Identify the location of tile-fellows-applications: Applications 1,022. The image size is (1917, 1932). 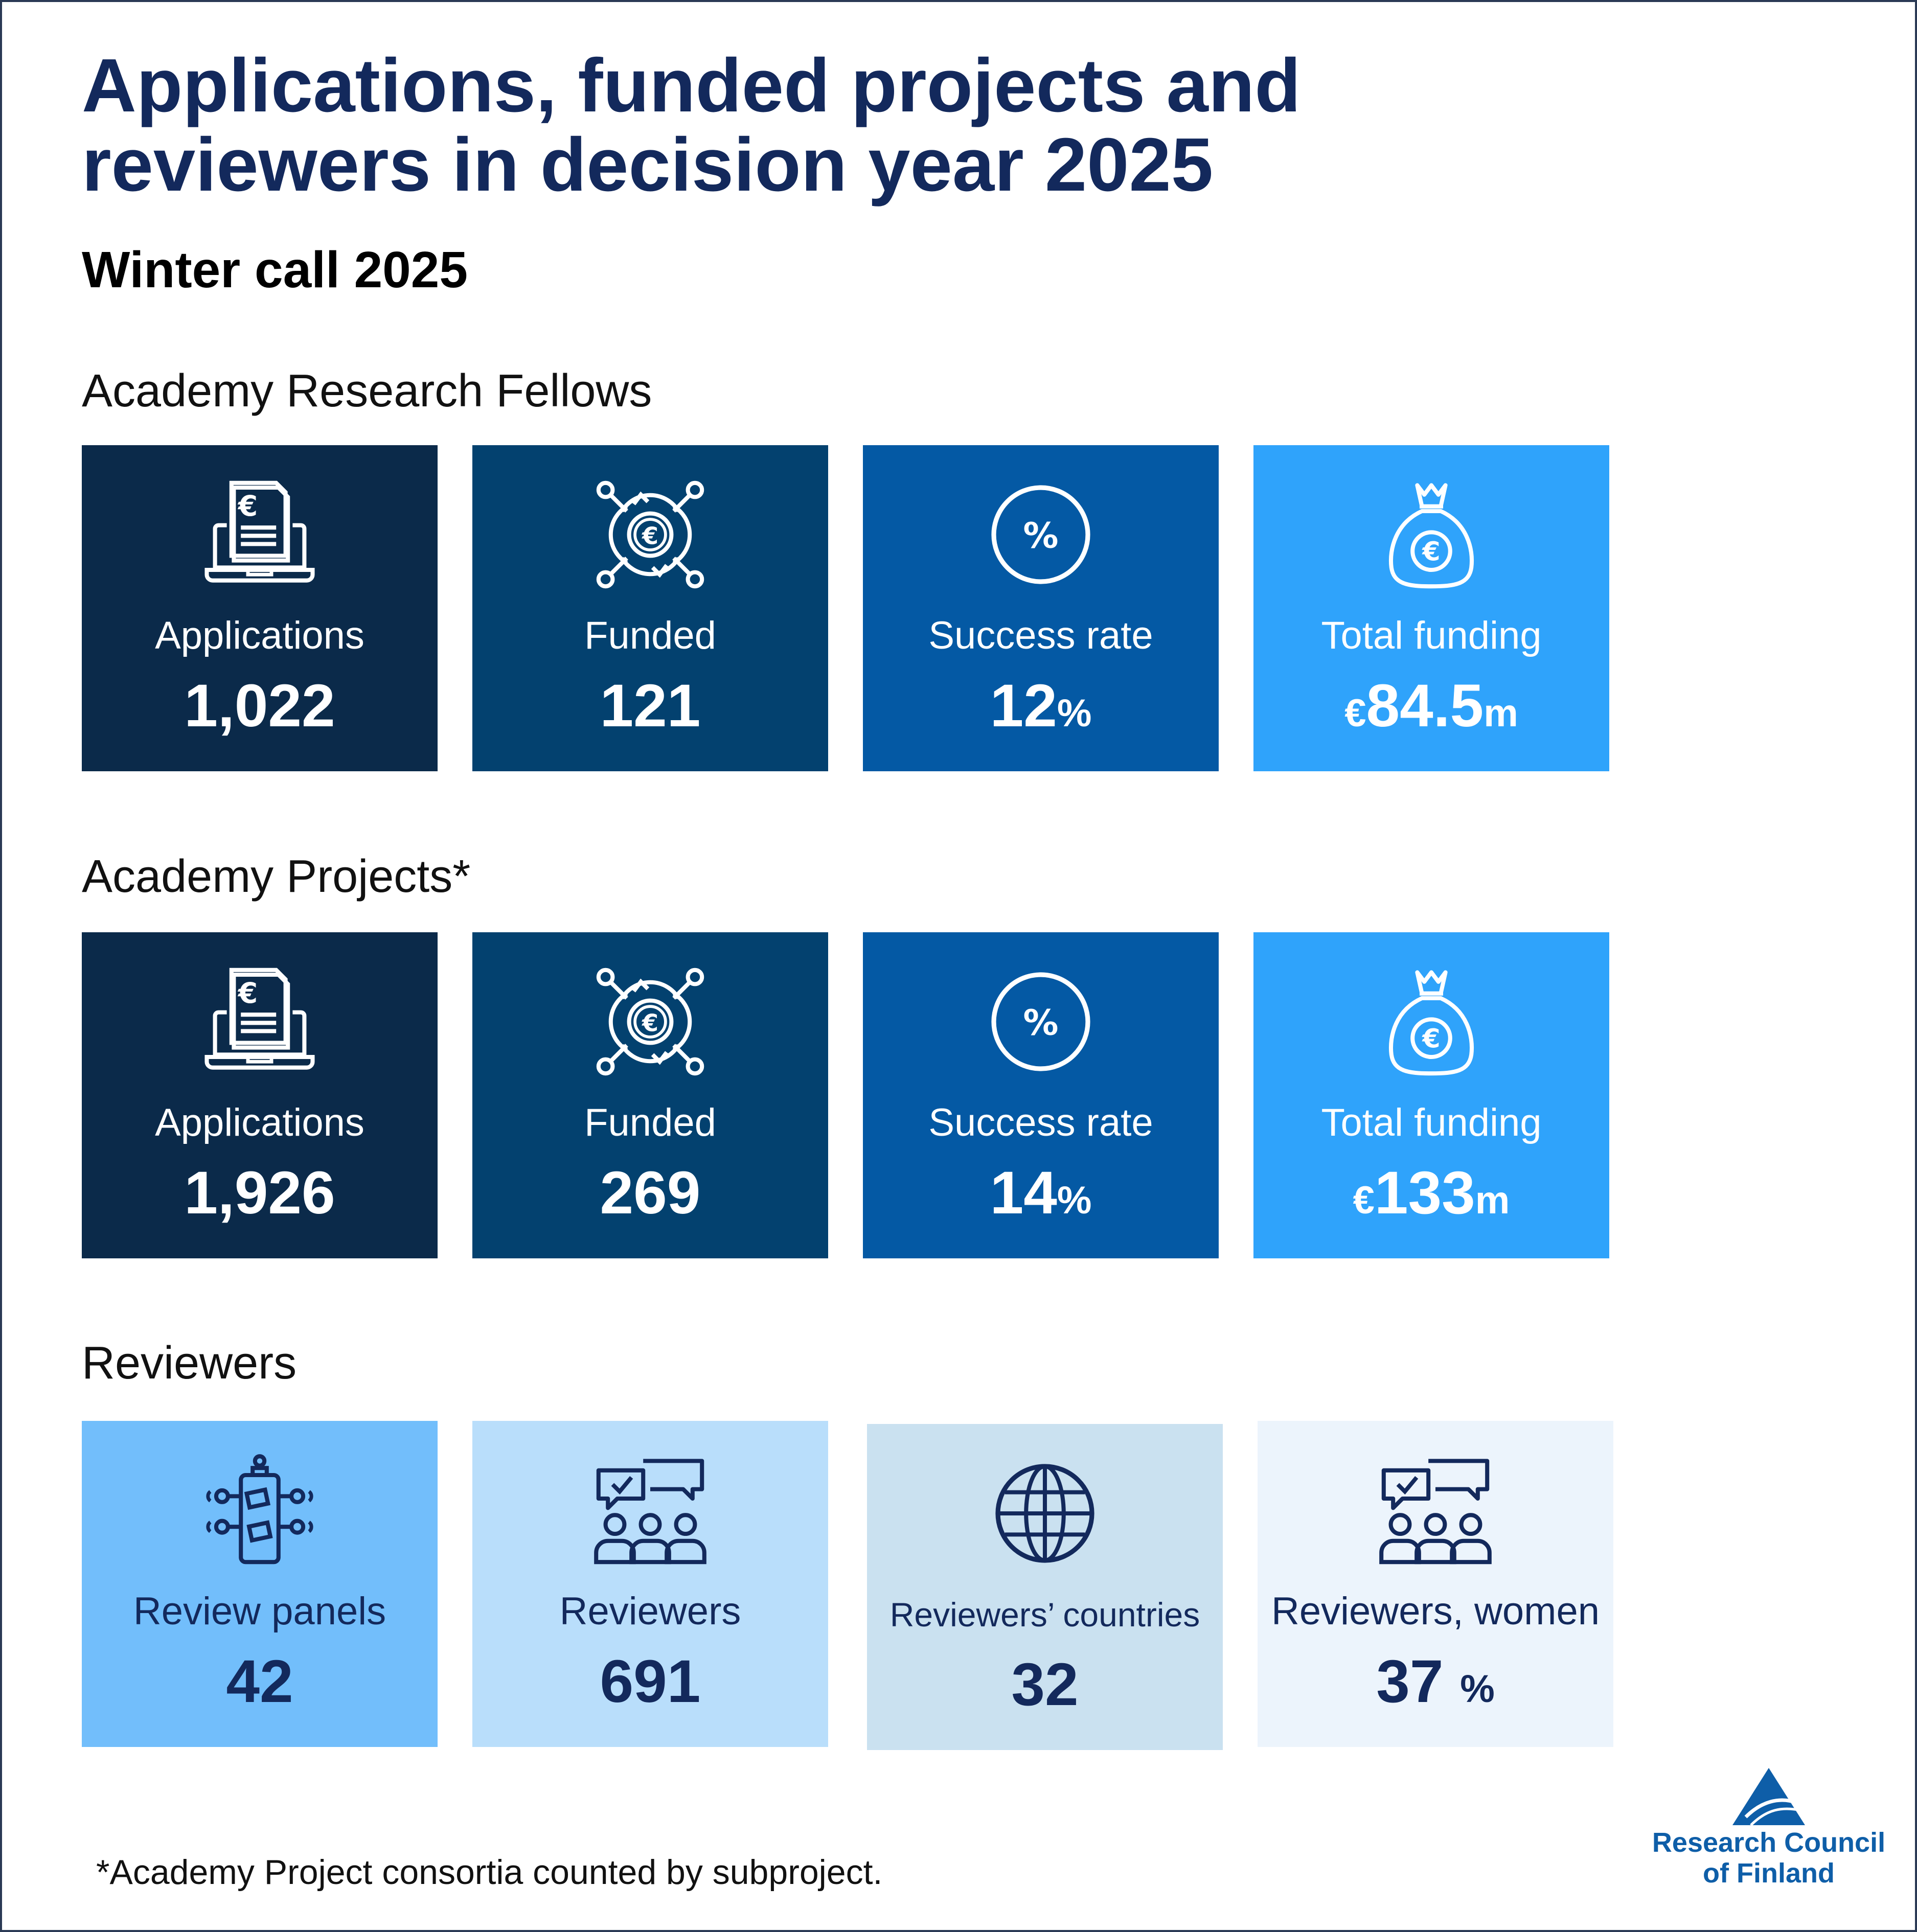
(260, 608).